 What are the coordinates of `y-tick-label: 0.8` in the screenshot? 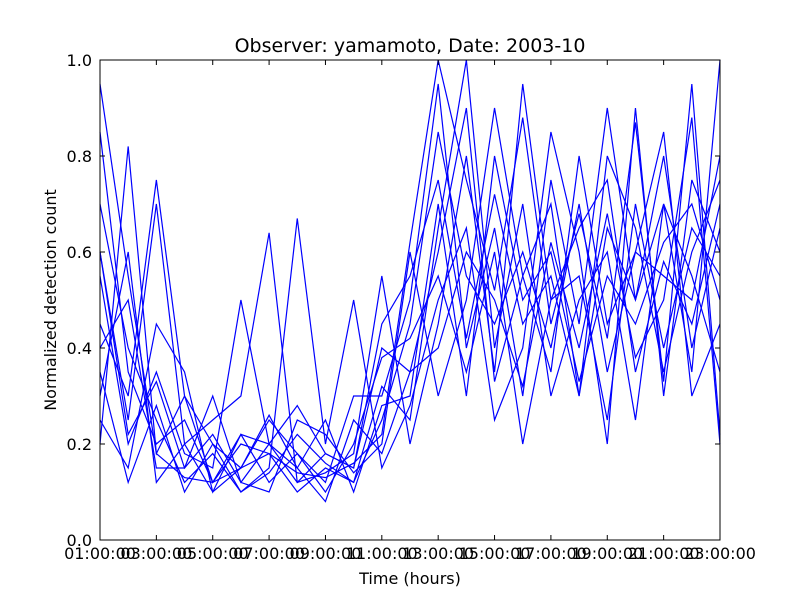 It's located at (79, 156).